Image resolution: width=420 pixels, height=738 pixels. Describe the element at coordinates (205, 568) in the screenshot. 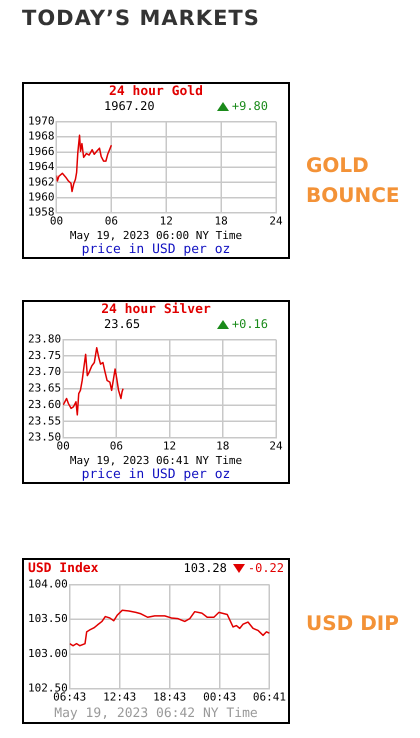

I see `chart-subtitle: 103.28` at that location.